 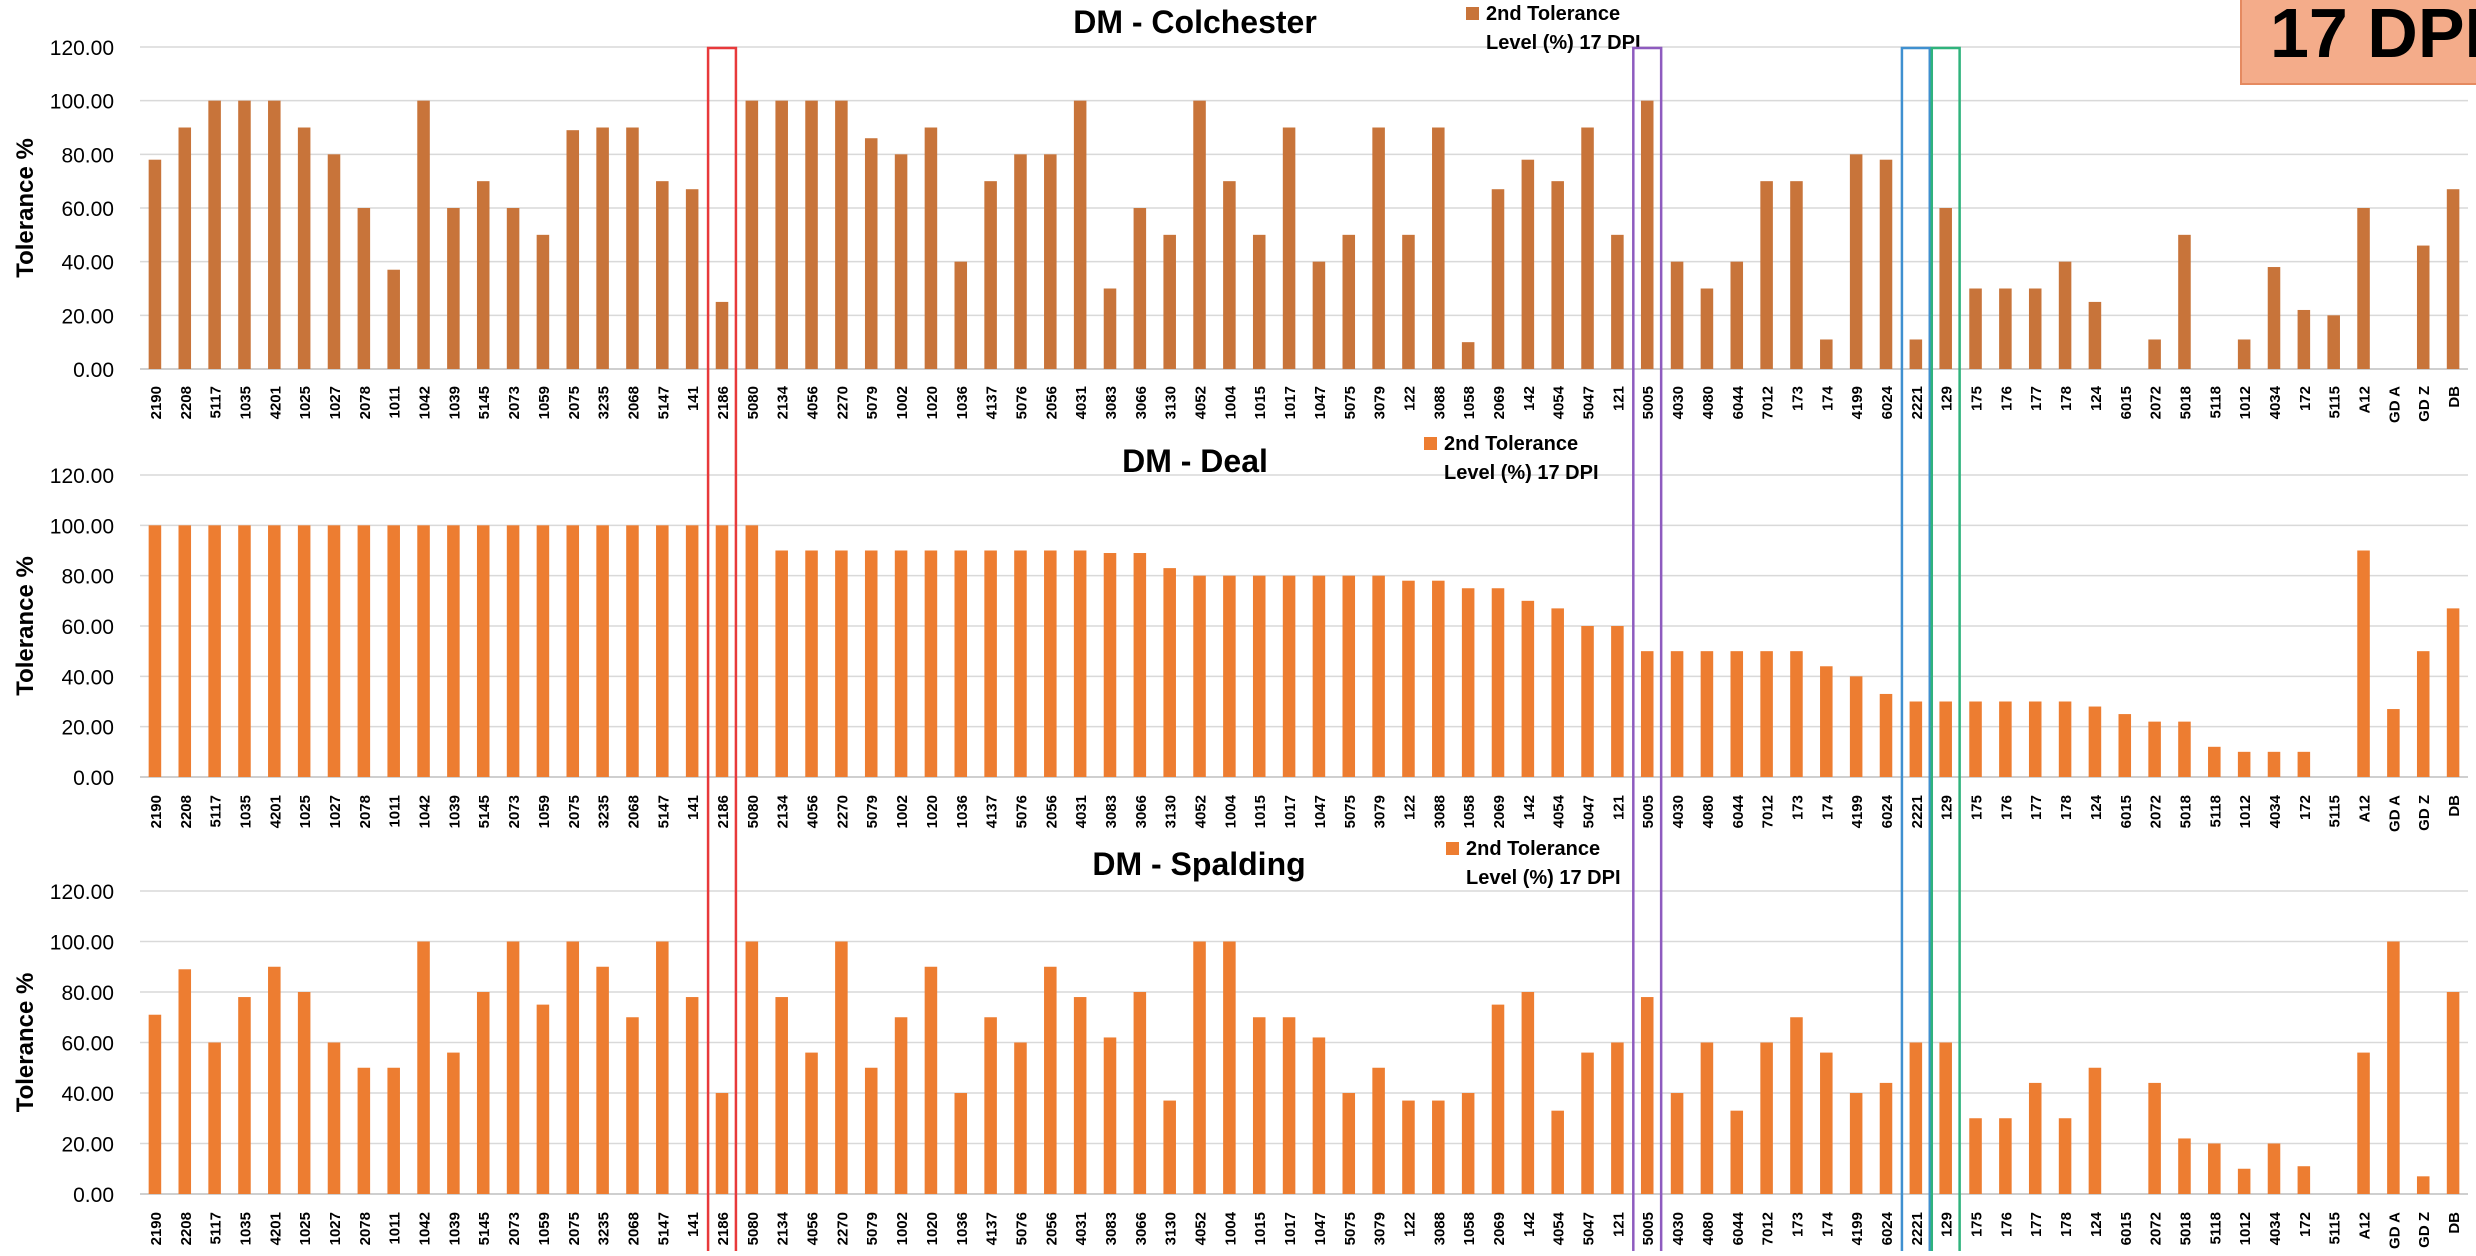 I want to click on x-tick-label: 5115, so click(x=2335, y=1228).